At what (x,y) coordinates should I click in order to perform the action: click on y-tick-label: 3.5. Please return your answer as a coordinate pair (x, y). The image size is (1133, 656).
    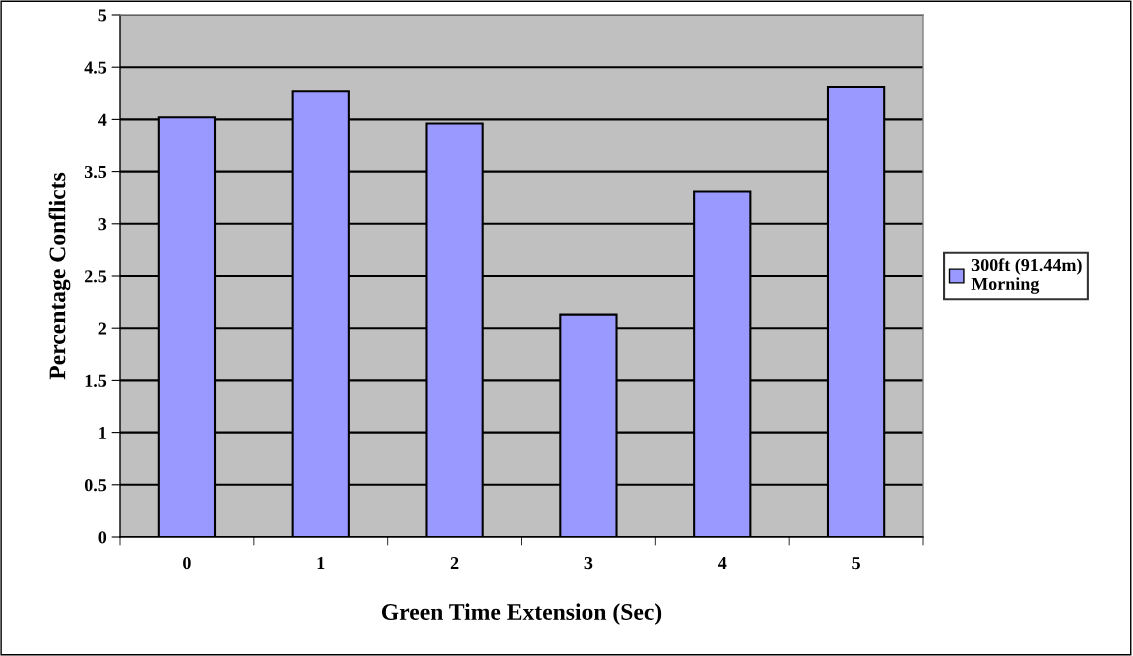
    Looking at the image, I should click on (95, 172).